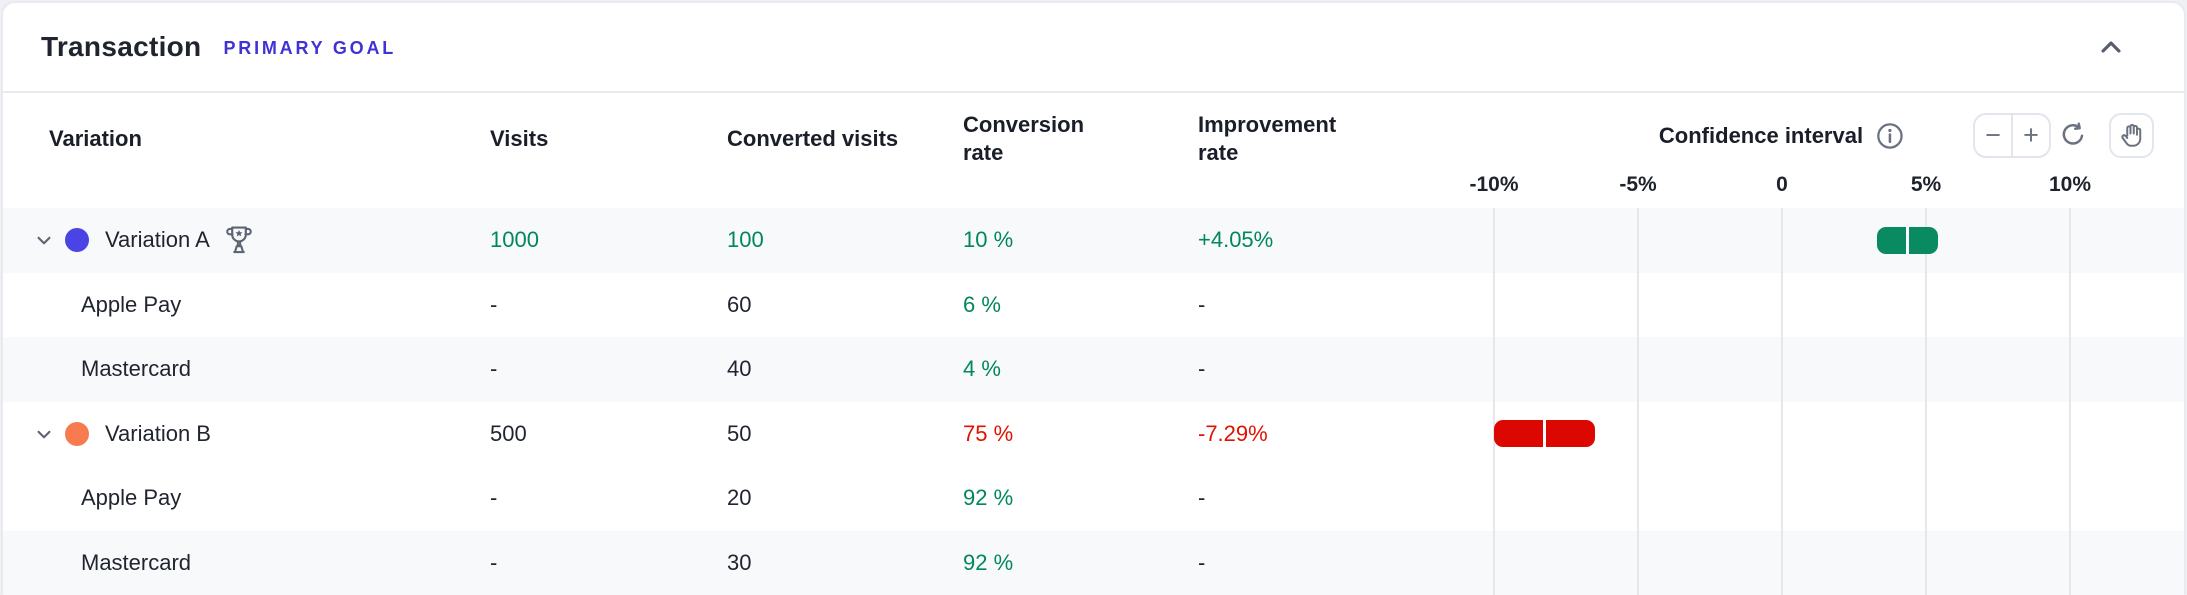 The width and height of the screenshot is (2187, 595). I want to click on chevron-up-icon, so click(2111, 61).